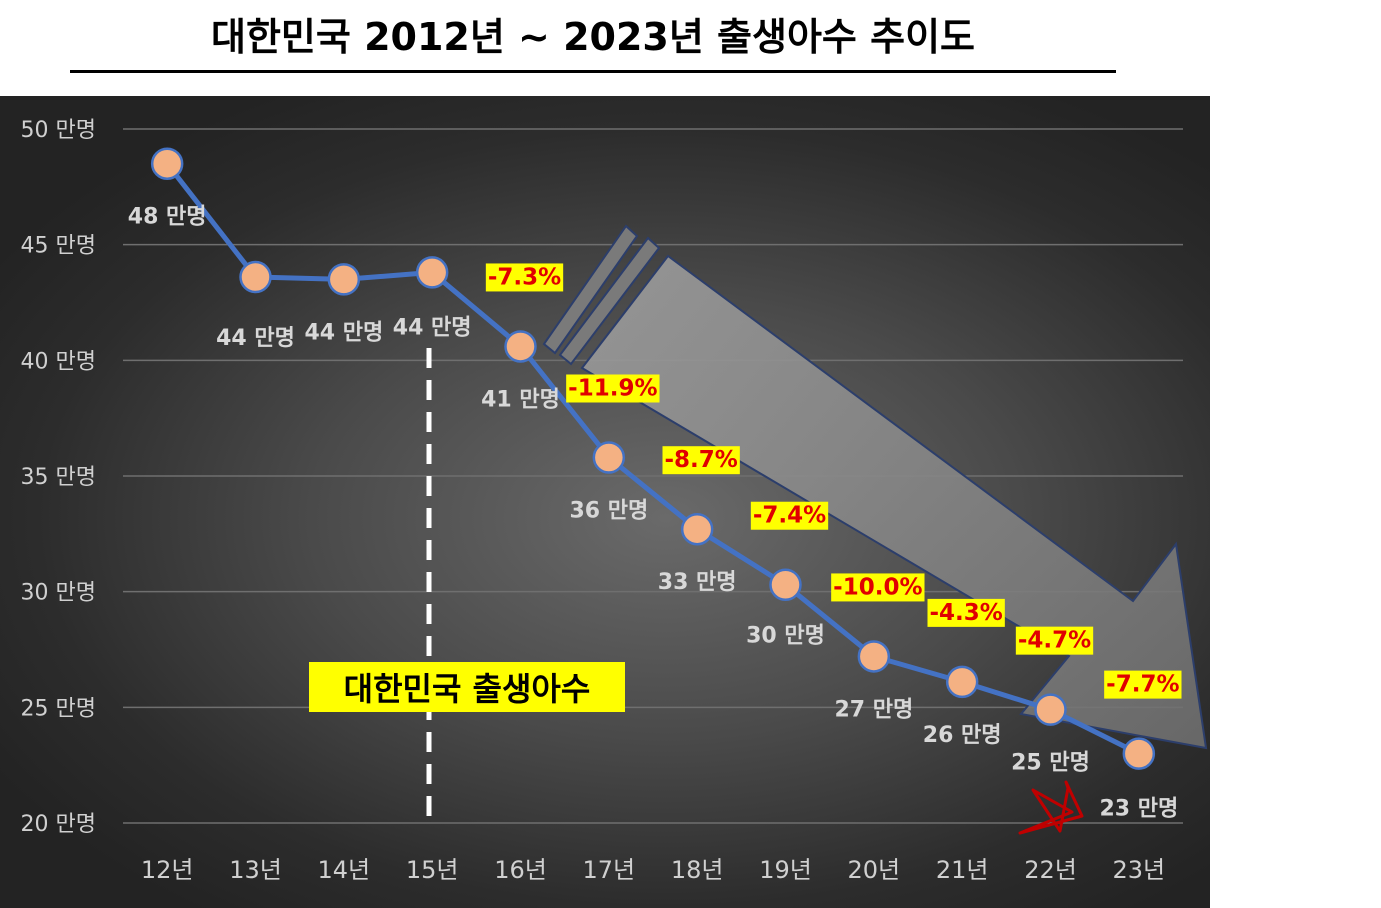 The height and width of the screenshot is (908, 1381). I want to click on y-axis: 20 만명 25 만명 30 만명 35 만명 40 만명 45 만명 50 만명, so click(58, 477).